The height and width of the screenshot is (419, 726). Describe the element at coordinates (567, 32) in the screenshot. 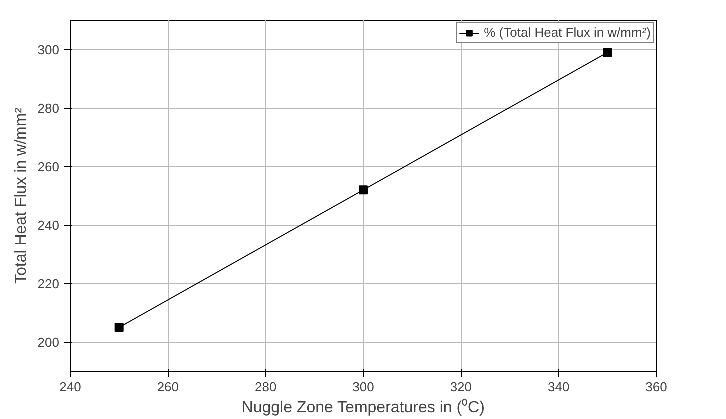

I see `legend-label: % (Total Heat Flux in w/mm²)` at that location.